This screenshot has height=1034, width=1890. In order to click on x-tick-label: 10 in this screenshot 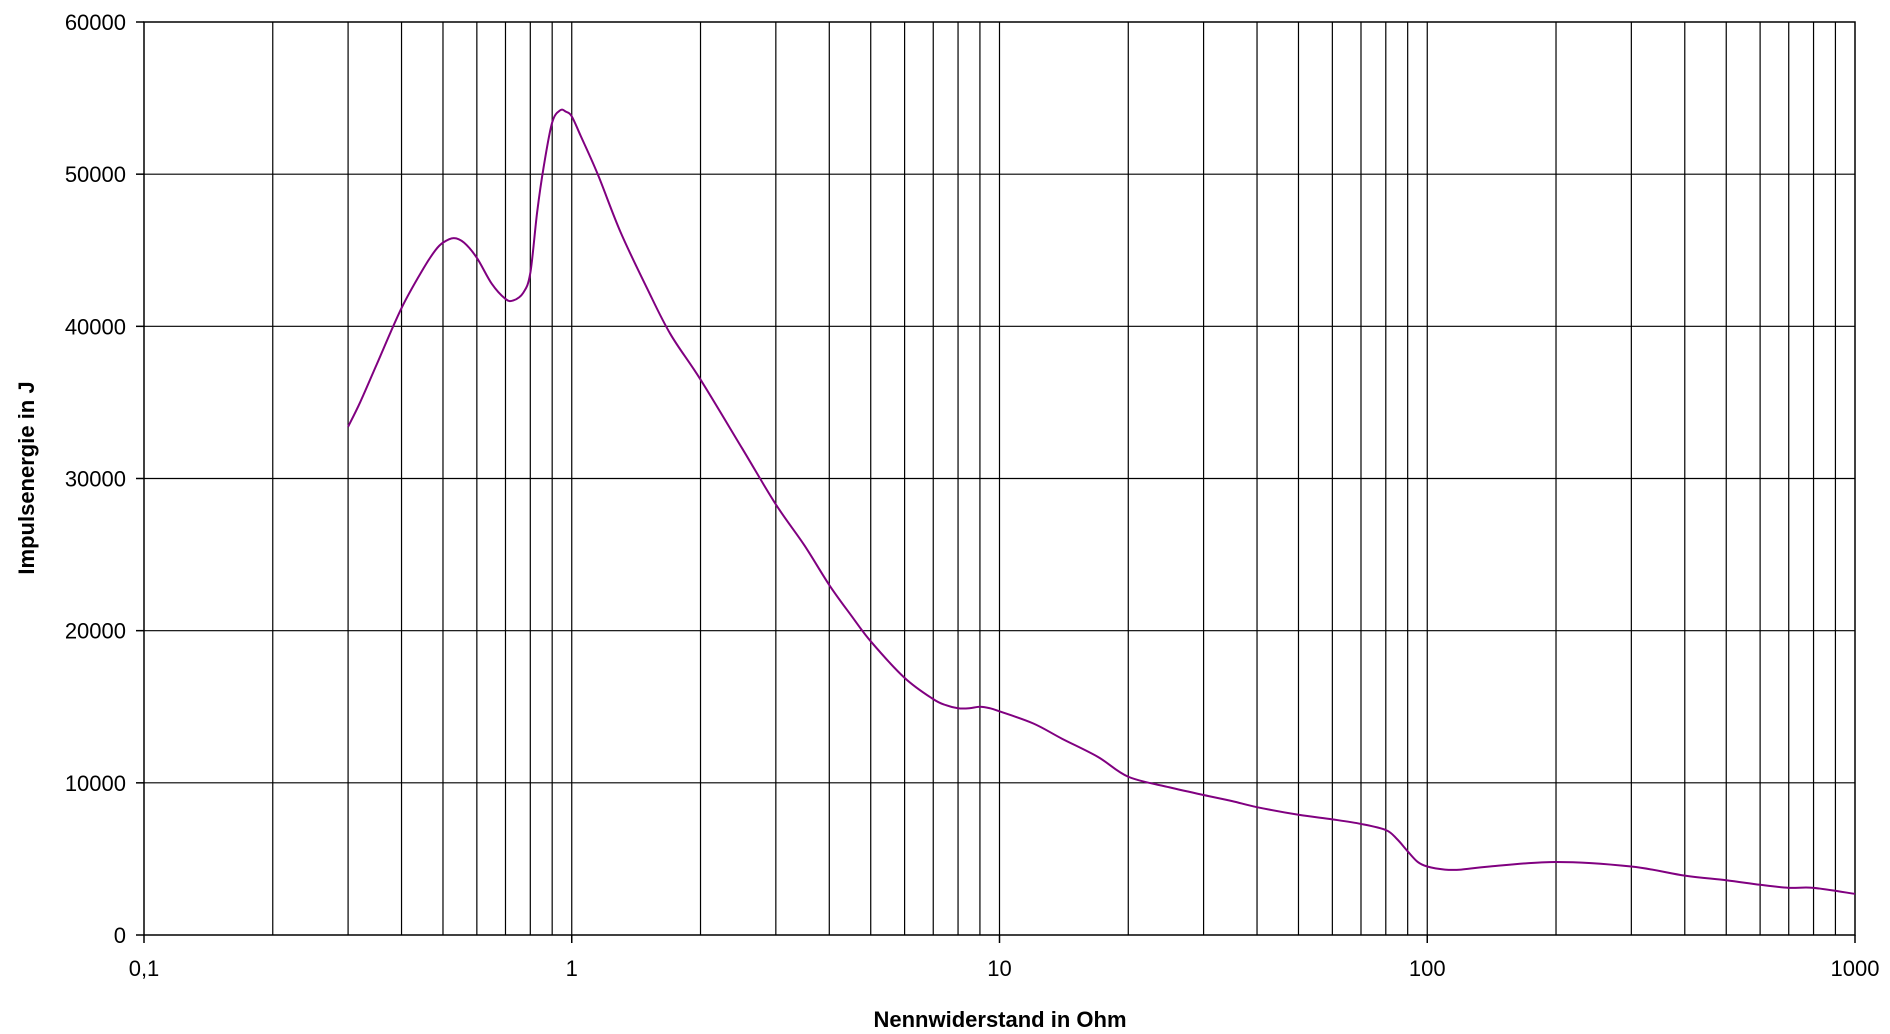, I will do `click(999, 968)`.